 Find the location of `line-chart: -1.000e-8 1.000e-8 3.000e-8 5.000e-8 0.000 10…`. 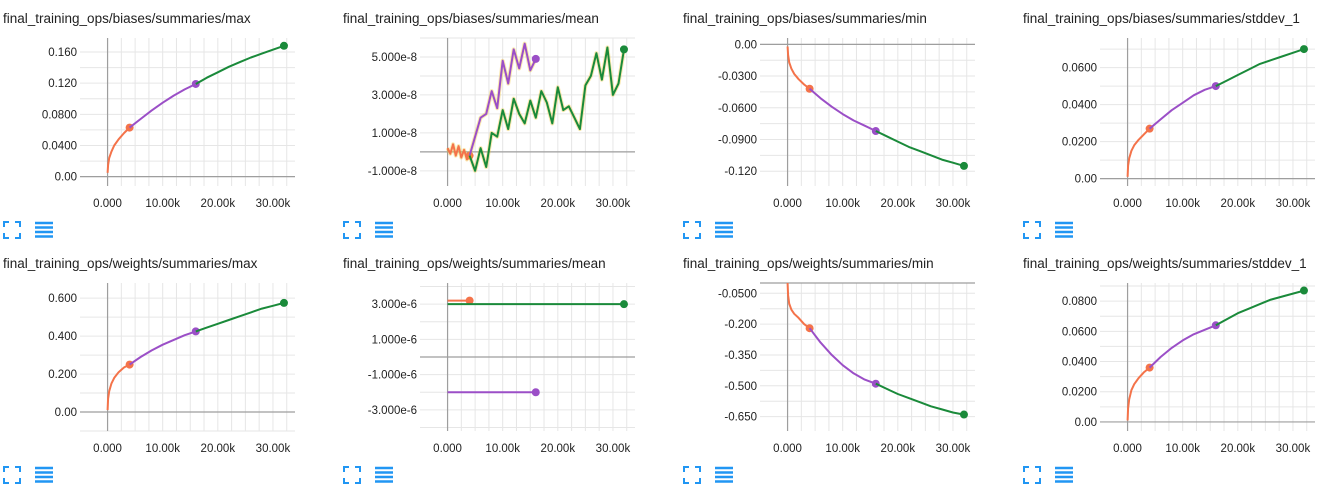

line-chart: -1.000e-8 1.000e-8 3.000e-8 5.000e-8 0.000 10… is located at coordinates (505, 122).